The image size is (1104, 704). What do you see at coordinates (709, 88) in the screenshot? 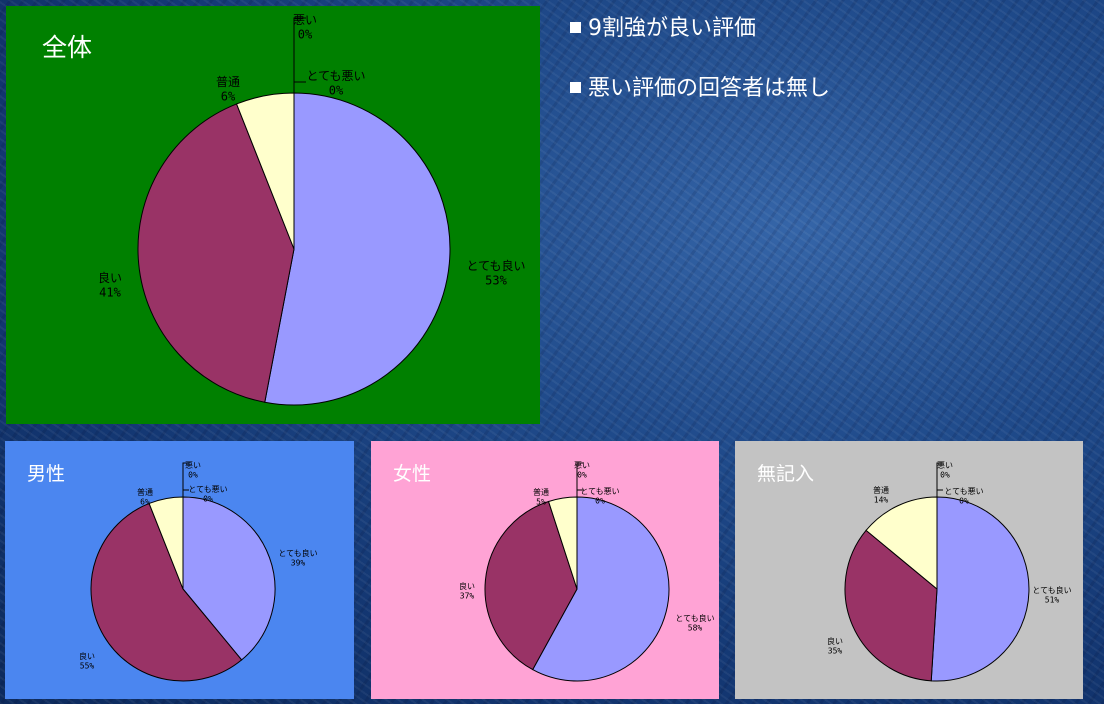
I see `bullet-text: 悪い評価の回答者は無し` at bounding box center [709, 88].